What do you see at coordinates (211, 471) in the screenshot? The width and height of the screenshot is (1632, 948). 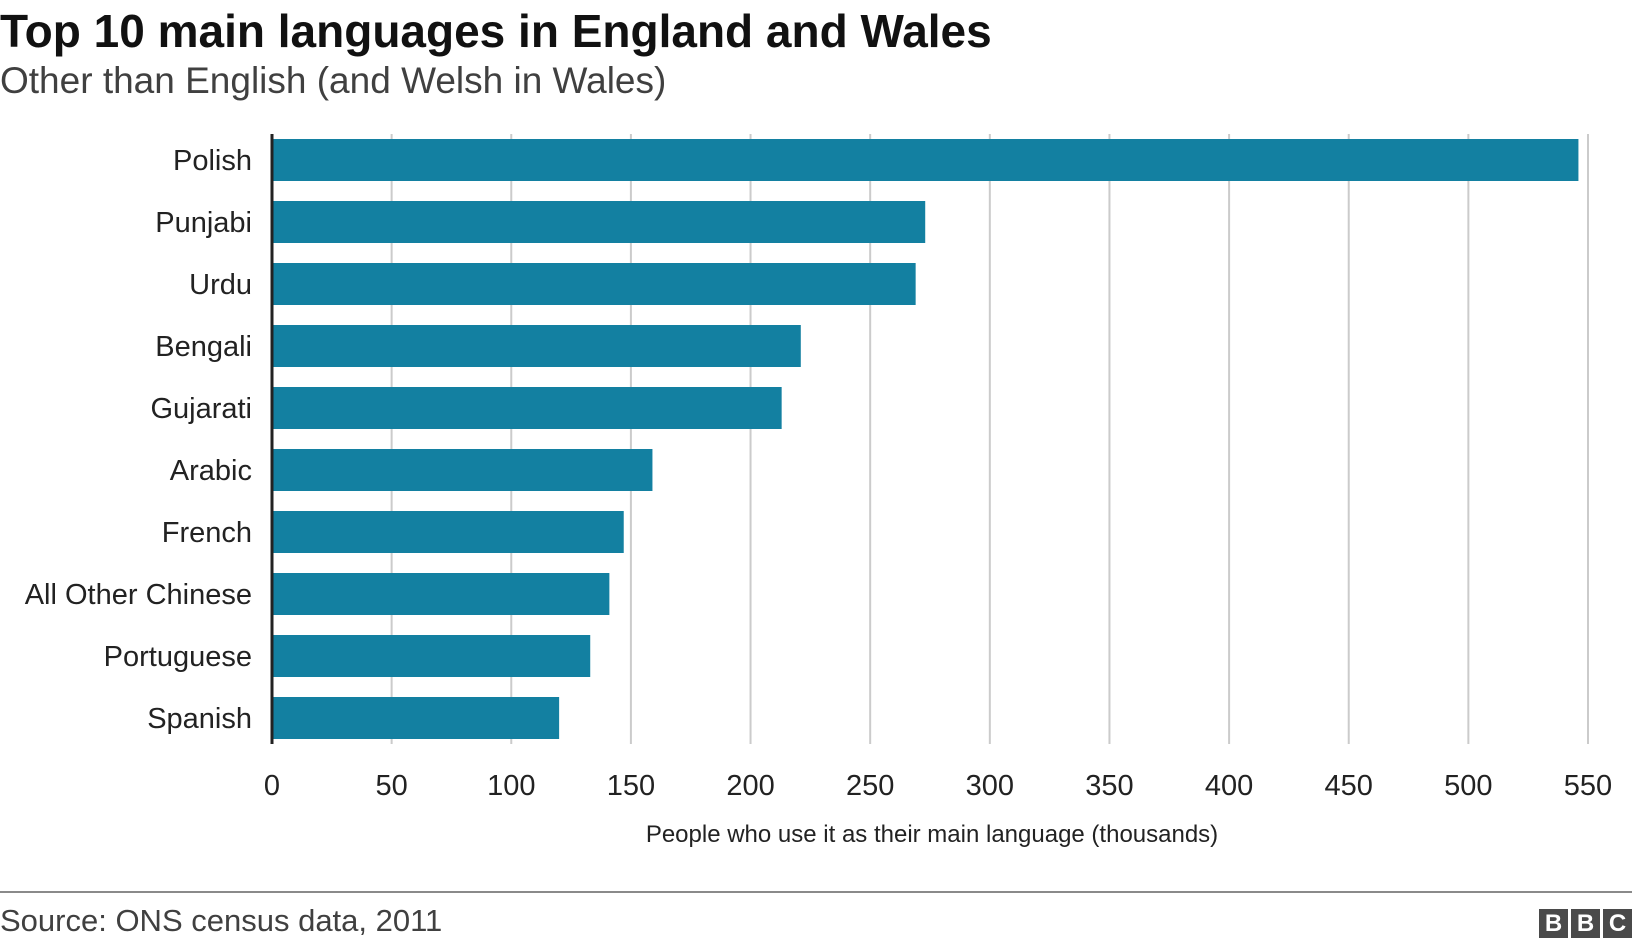 I see `category-label: Arabic` at bounding box center [211, 471].